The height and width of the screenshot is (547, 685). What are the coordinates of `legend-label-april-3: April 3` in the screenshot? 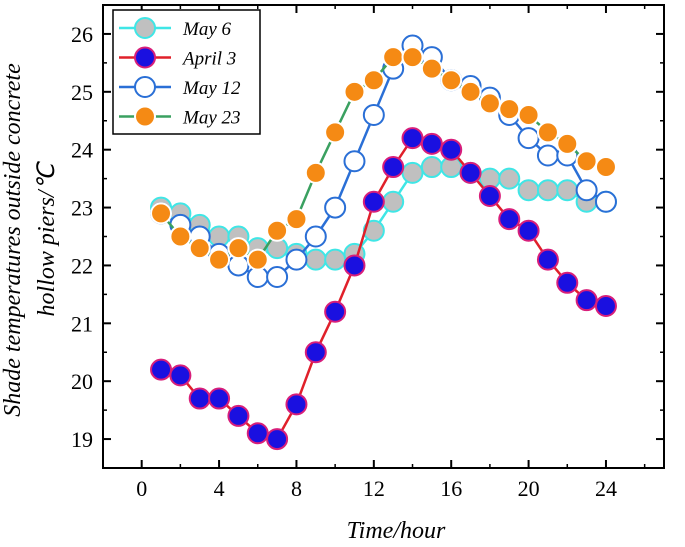 It's located at (208, 59).